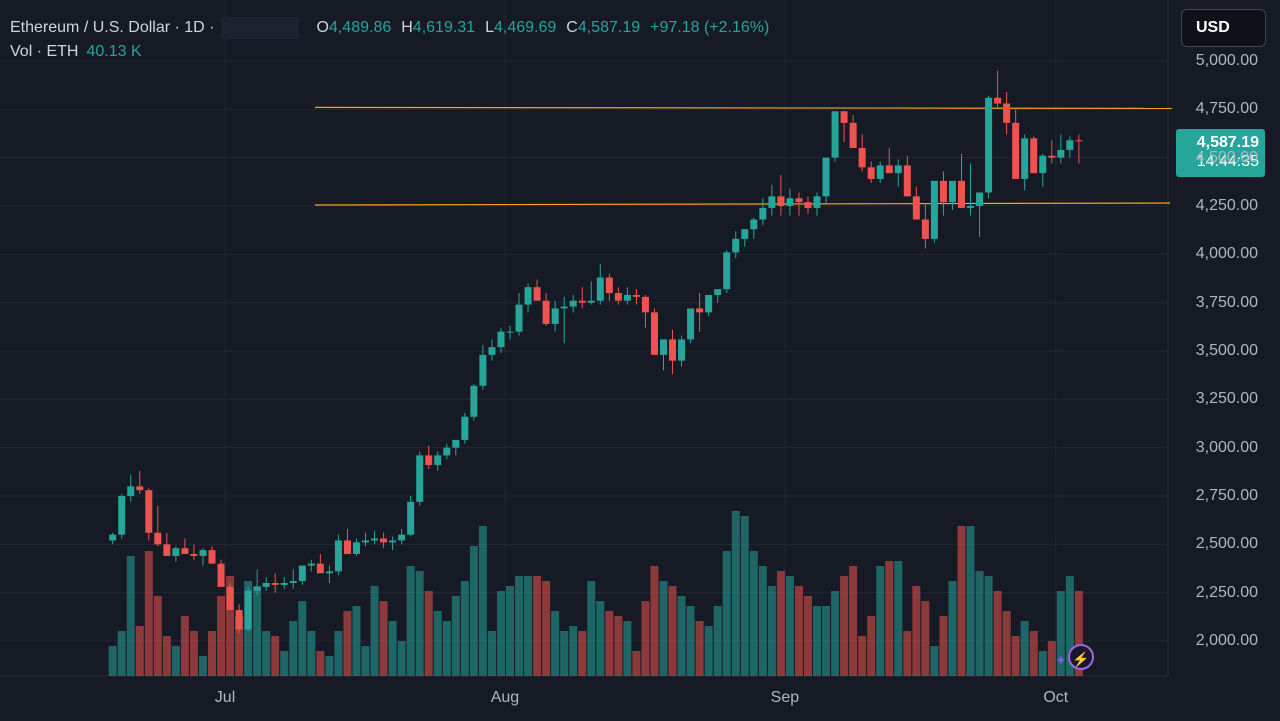  What do you see at coordinates (112, 28) in the screenshot?
I see `symbol-title: Ethereum / U.S. Dollar · 1D ·` at bounding box center [112, 28].